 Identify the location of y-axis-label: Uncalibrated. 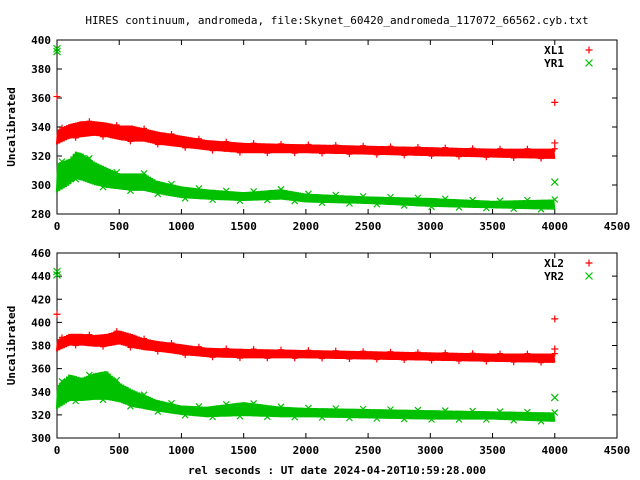
(11, 345).